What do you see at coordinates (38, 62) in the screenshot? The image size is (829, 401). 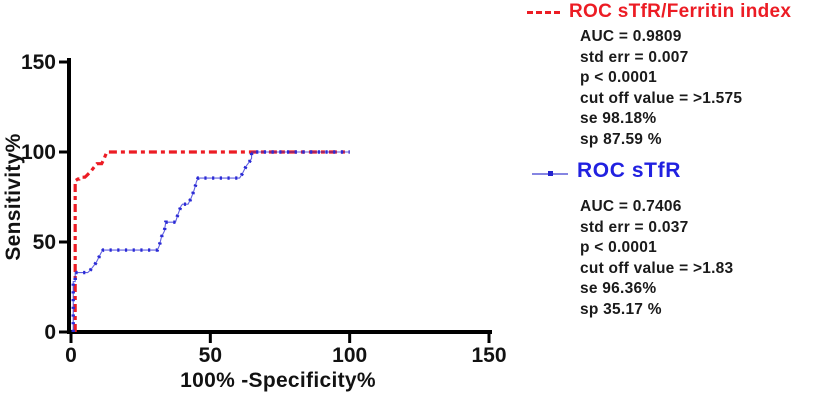 I see `y-tick-label: 150` at bounding box center [38, 62].